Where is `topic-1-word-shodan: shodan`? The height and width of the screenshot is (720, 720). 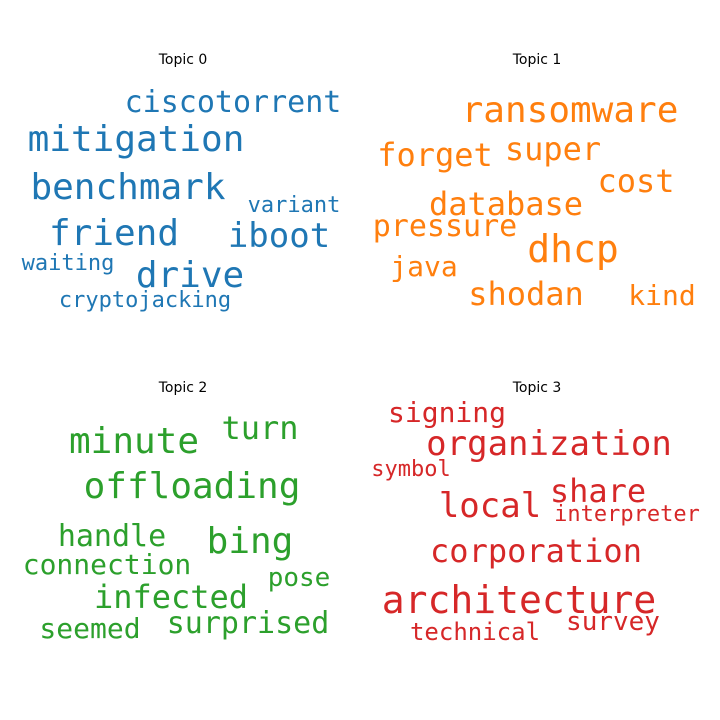
topic-1-word-shodan: shodan is located at coordinates (526, 294).